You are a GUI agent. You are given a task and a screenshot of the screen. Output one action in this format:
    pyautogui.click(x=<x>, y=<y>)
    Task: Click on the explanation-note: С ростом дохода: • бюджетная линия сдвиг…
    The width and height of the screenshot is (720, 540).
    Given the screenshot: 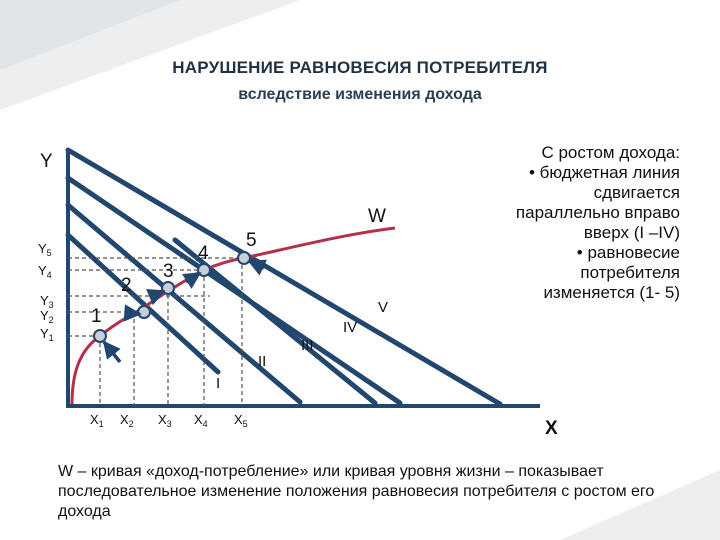 What is the action you would take?
    pyautogui.click(x=555, y=223)
    